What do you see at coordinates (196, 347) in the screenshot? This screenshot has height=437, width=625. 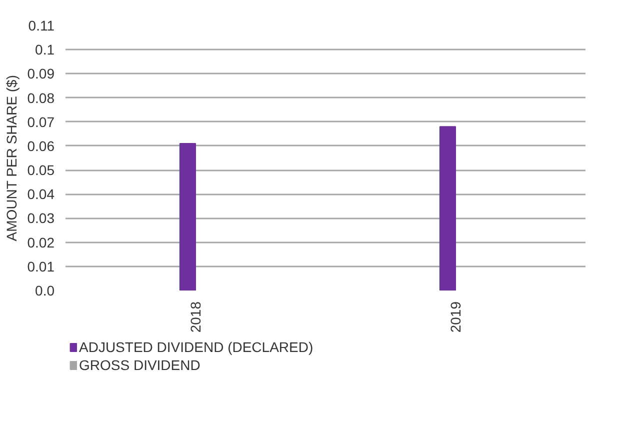 I see `legend-label: ADJUSTED DIVIDEND (DECLARED)` at bounding box center [196, 347].